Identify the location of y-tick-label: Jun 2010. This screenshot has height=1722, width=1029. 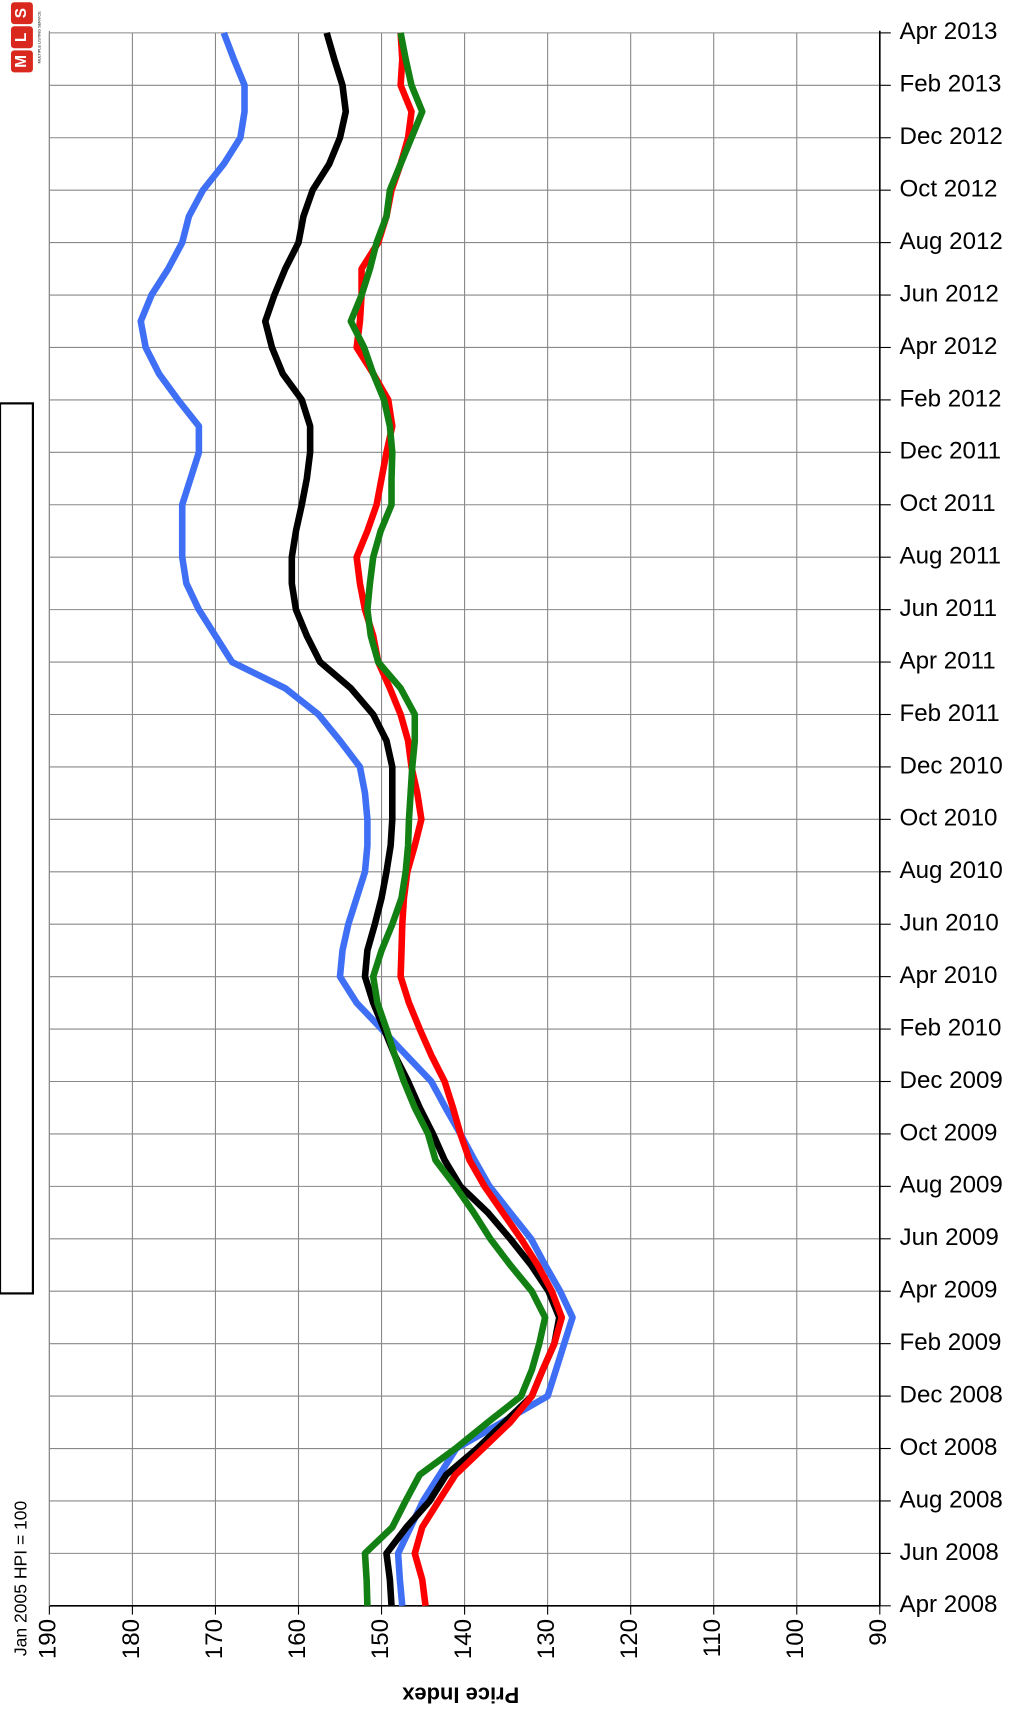
(949, 923).